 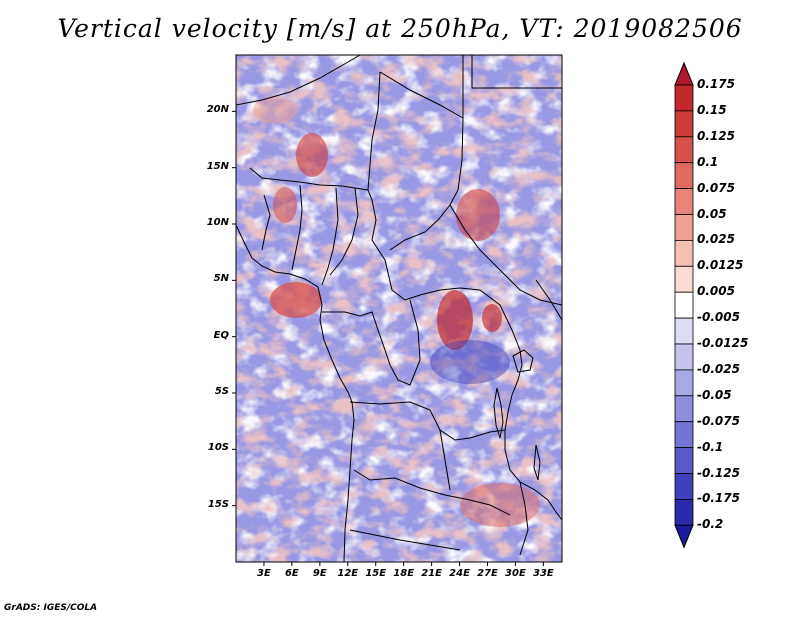 I want to click on colorbar-label: 0.125, so click(x=716, y=135).